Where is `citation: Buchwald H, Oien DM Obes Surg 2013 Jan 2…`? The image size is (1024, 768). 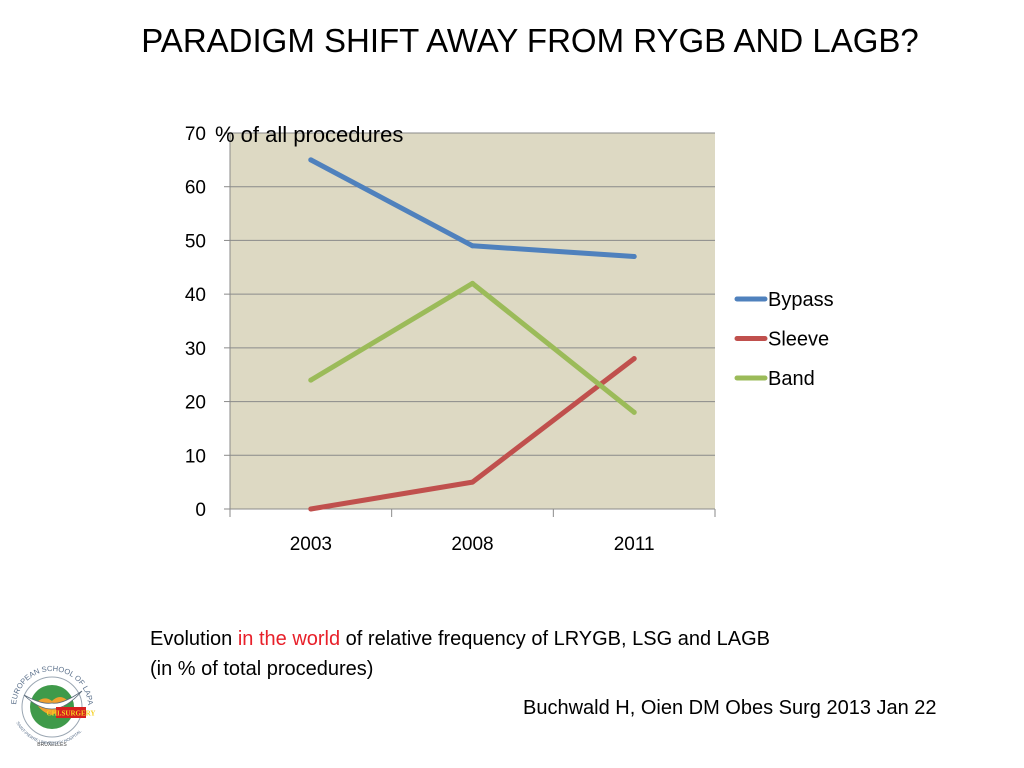 citation: Buchwald H, Oien DM Obes Surg 2013 Jan 2… is located at coordinates (730, 708).